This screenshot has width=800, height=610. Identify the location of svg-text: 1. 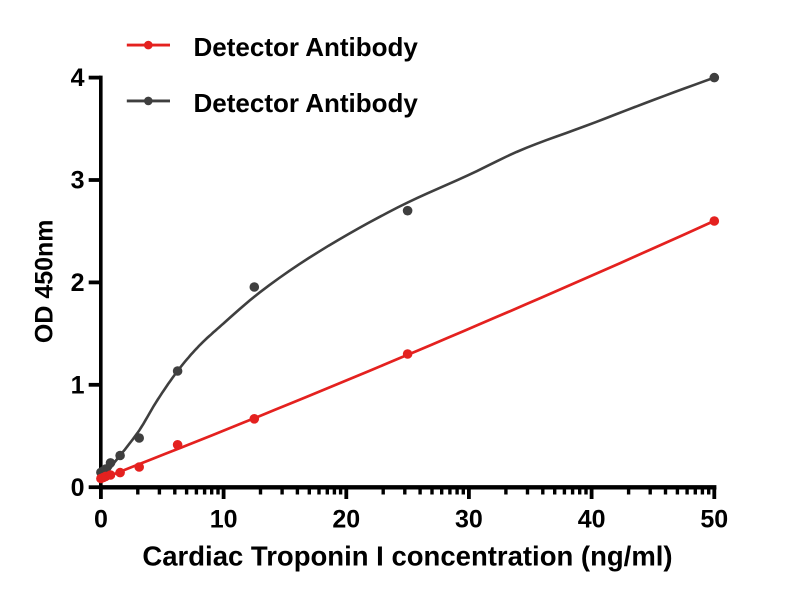
(78, 385).